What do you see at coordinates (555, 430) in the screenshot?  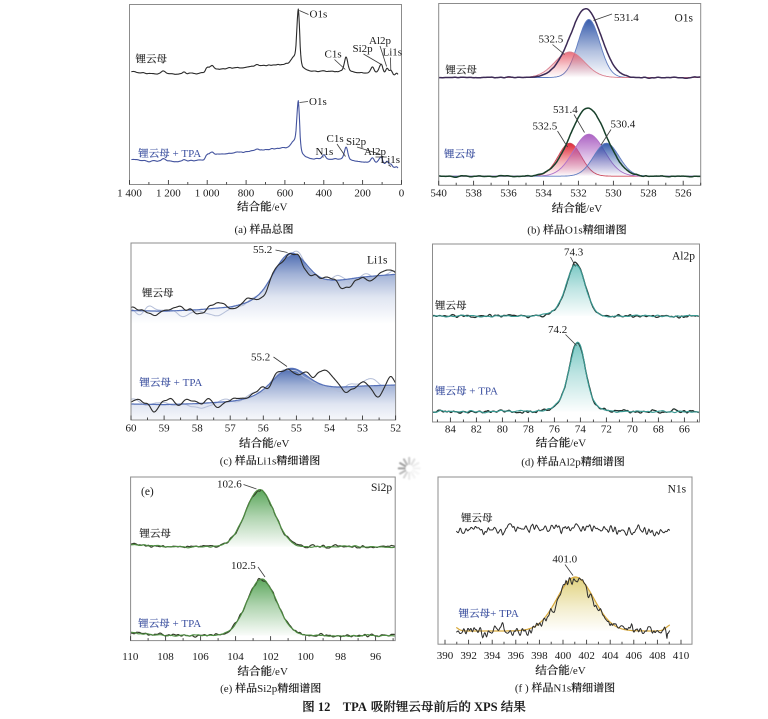 I see `svg-text: 76` at bounding box center [555, 430].